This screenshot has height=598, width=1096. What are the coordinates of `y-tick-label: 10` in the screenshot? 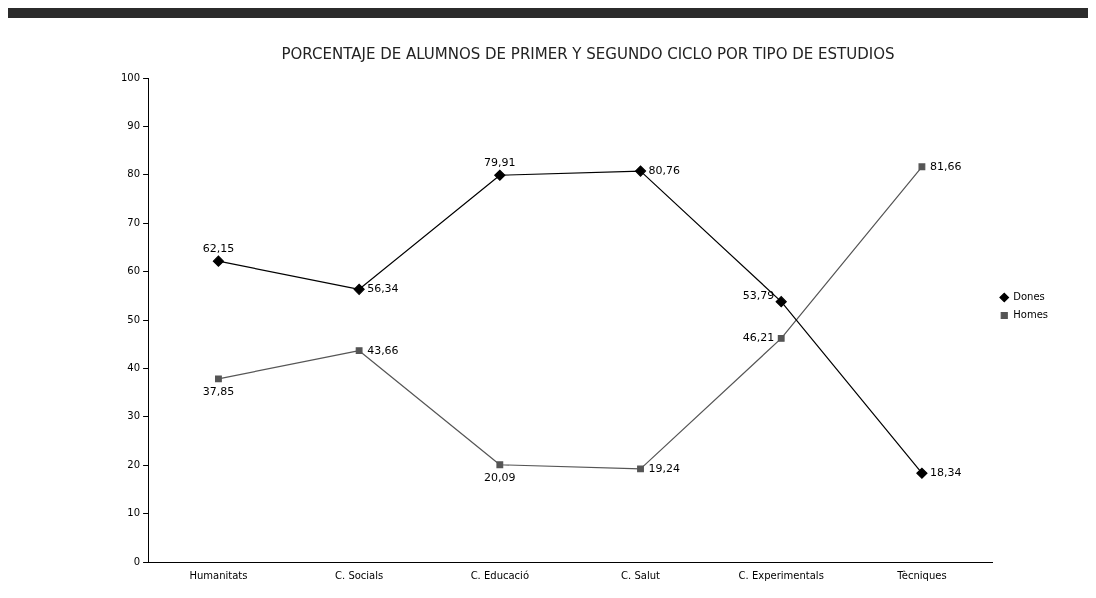 It's located at (134, 513).